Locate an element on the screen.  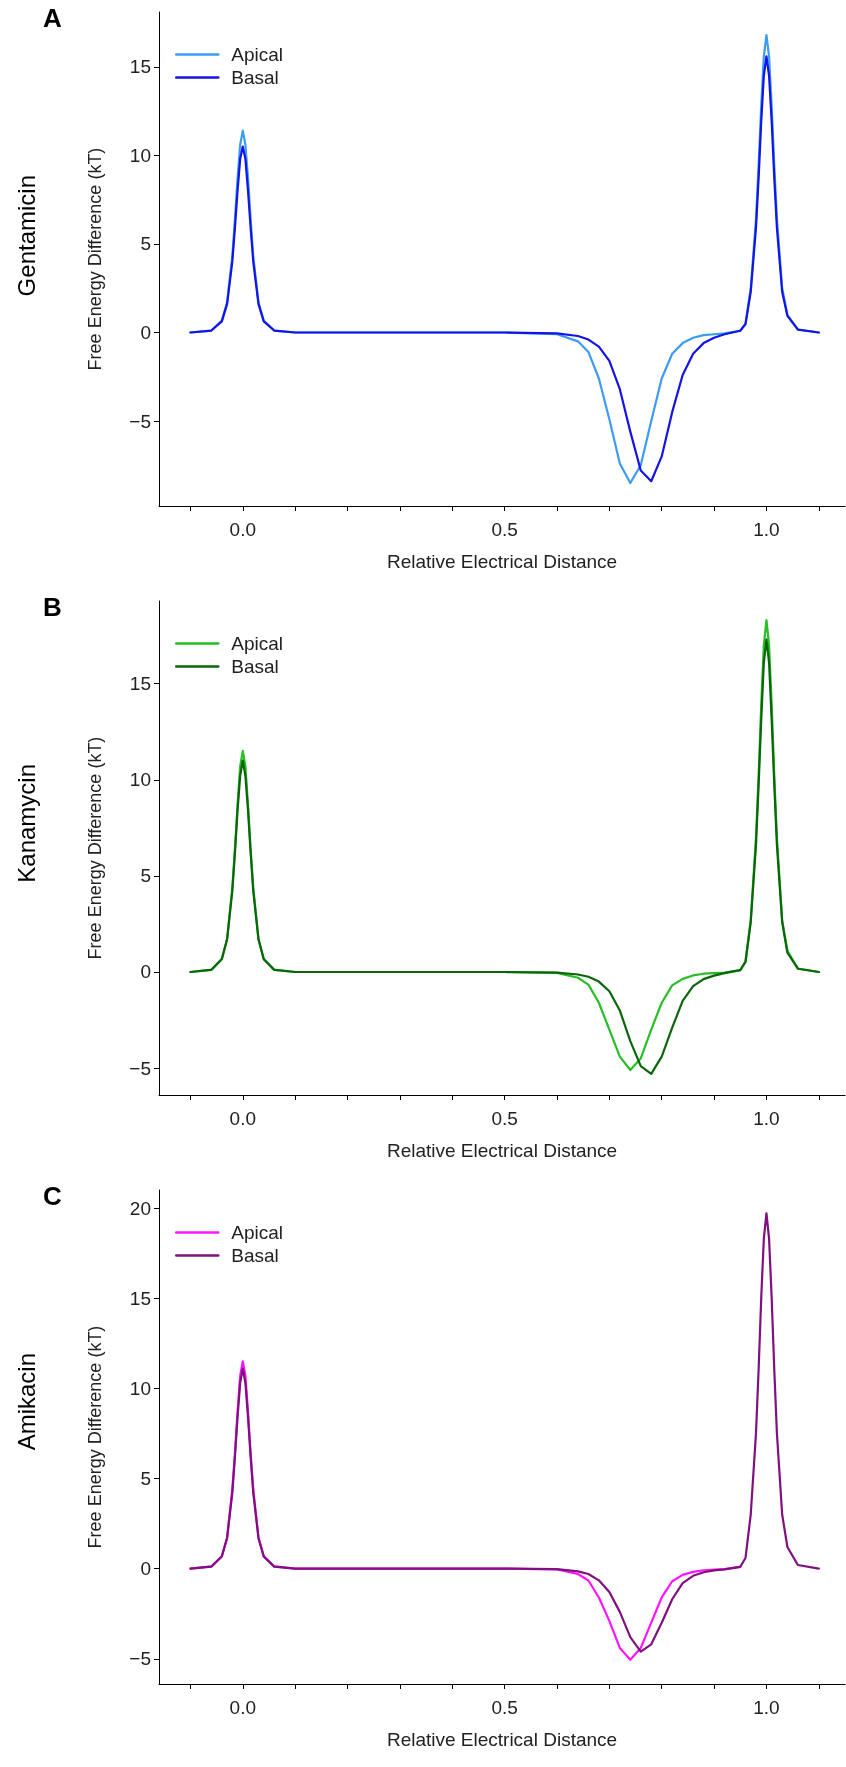
text: Gentamicin is located at coordinates (26, 235).